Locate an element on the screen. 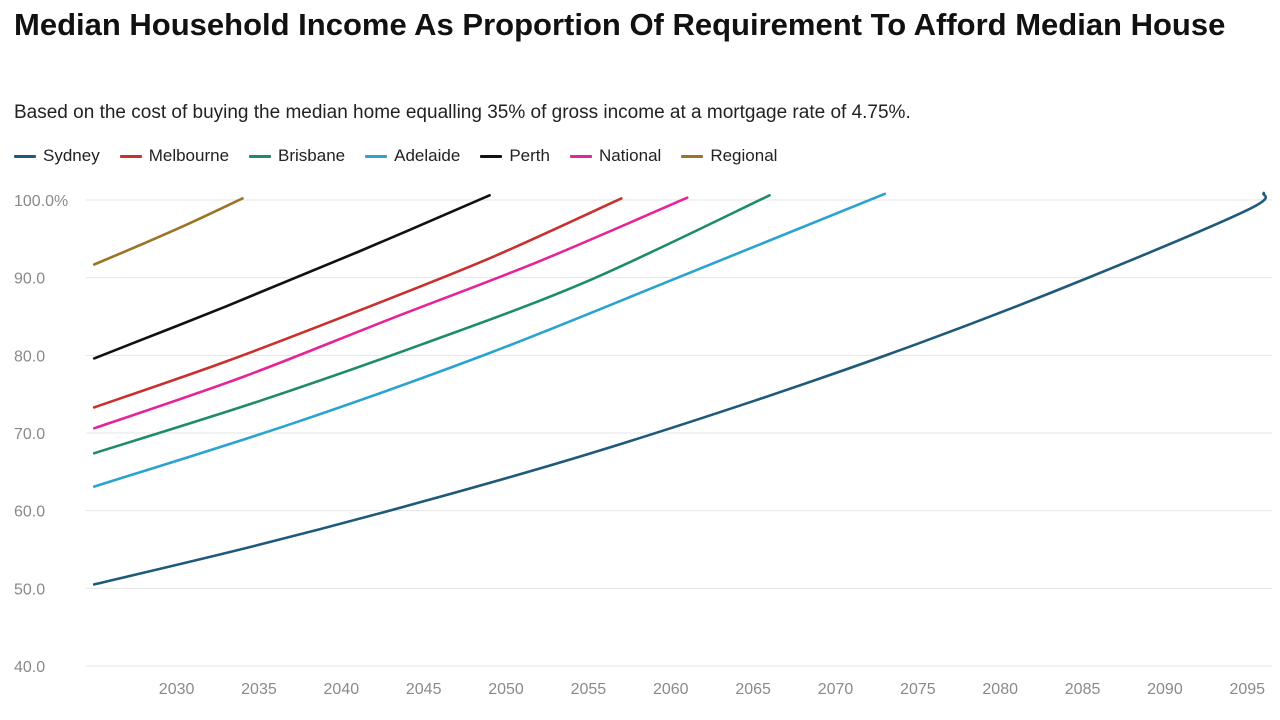  x-tick-label: 2040 is located at coordinates (342, 689).